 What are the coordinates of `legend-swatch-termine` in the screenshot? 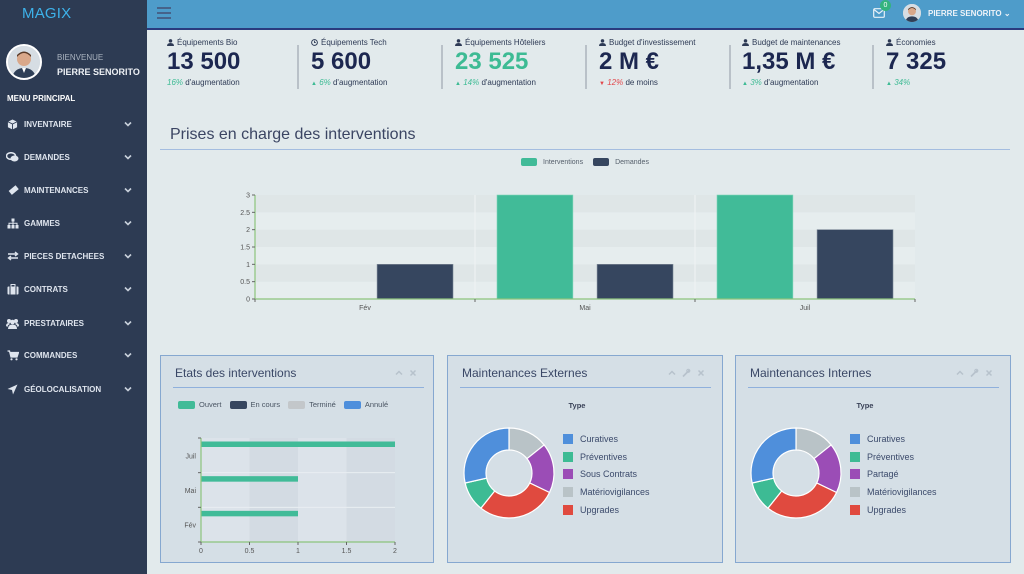 It's located at (297, 404).